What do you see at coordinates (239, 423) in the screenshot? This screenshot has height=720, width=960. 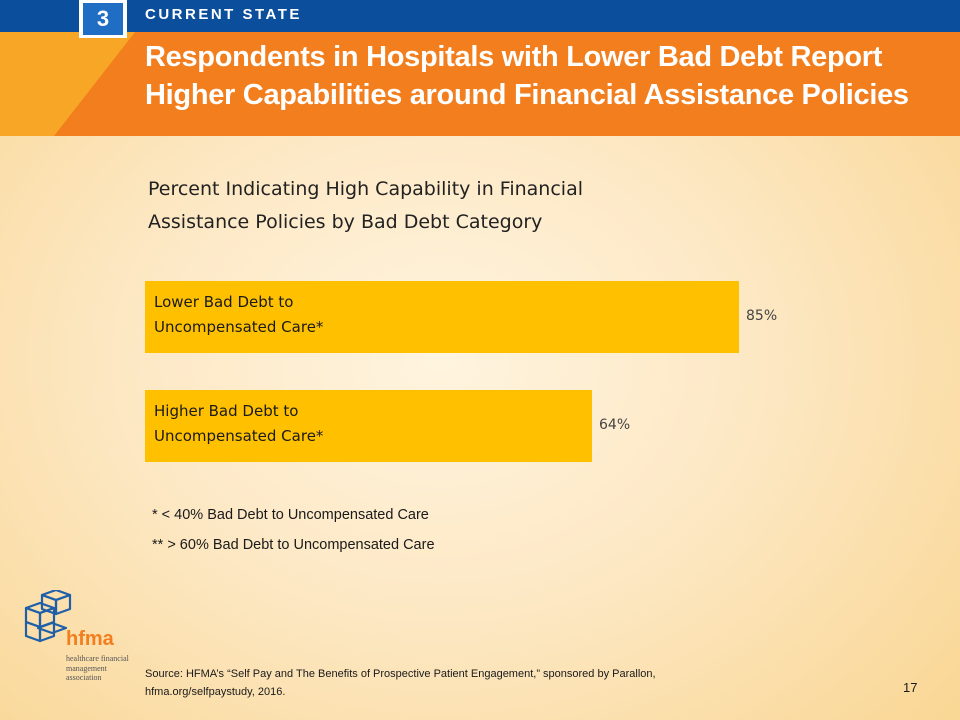 I see `category-label-1: Higher Bad Debt to Uncompensated Care*` at bounding box center [239, 423].